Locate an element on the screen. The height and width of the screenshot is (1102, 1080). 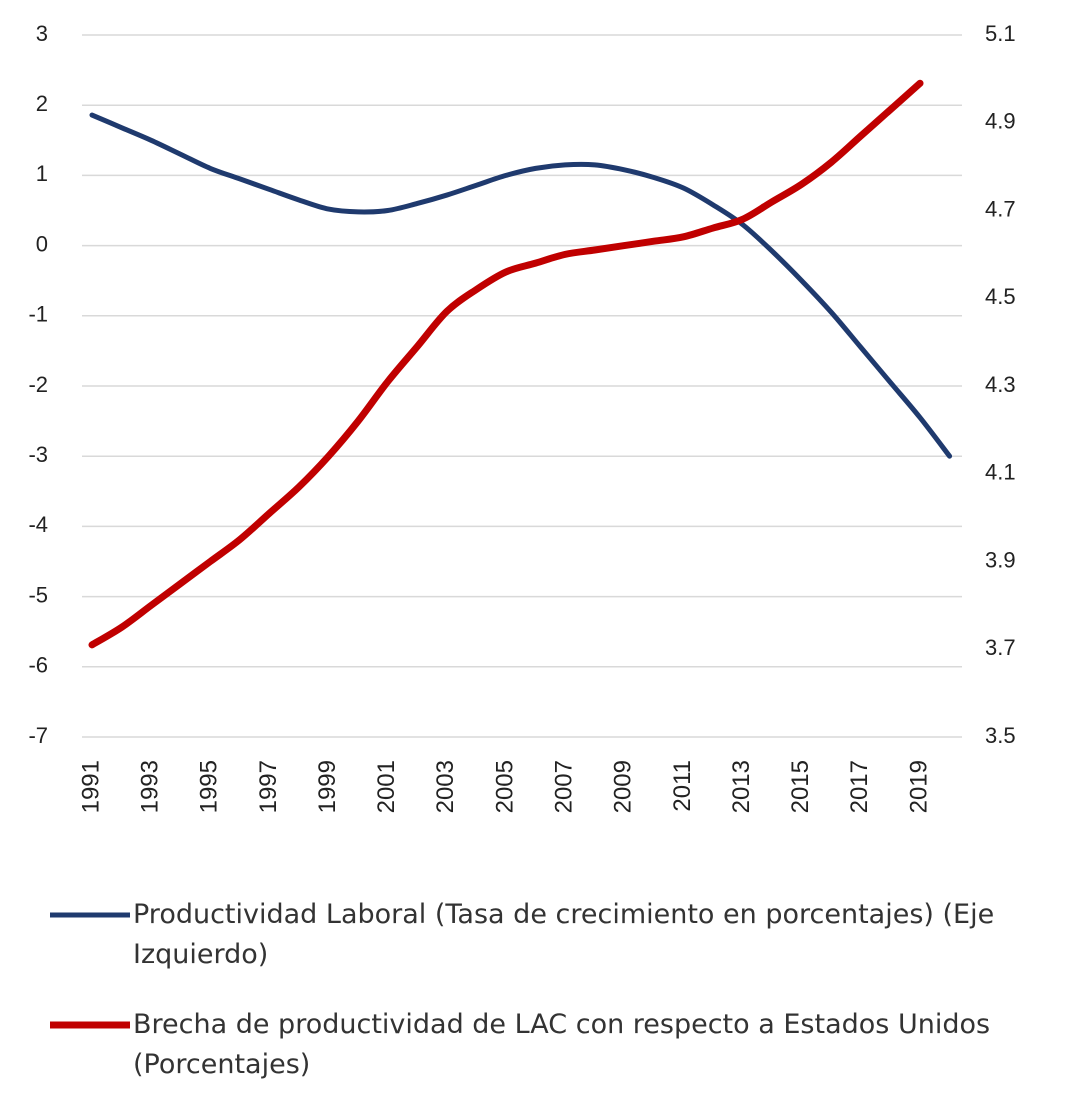
y-tick-label: -3 is located at coordinates (38, 454).